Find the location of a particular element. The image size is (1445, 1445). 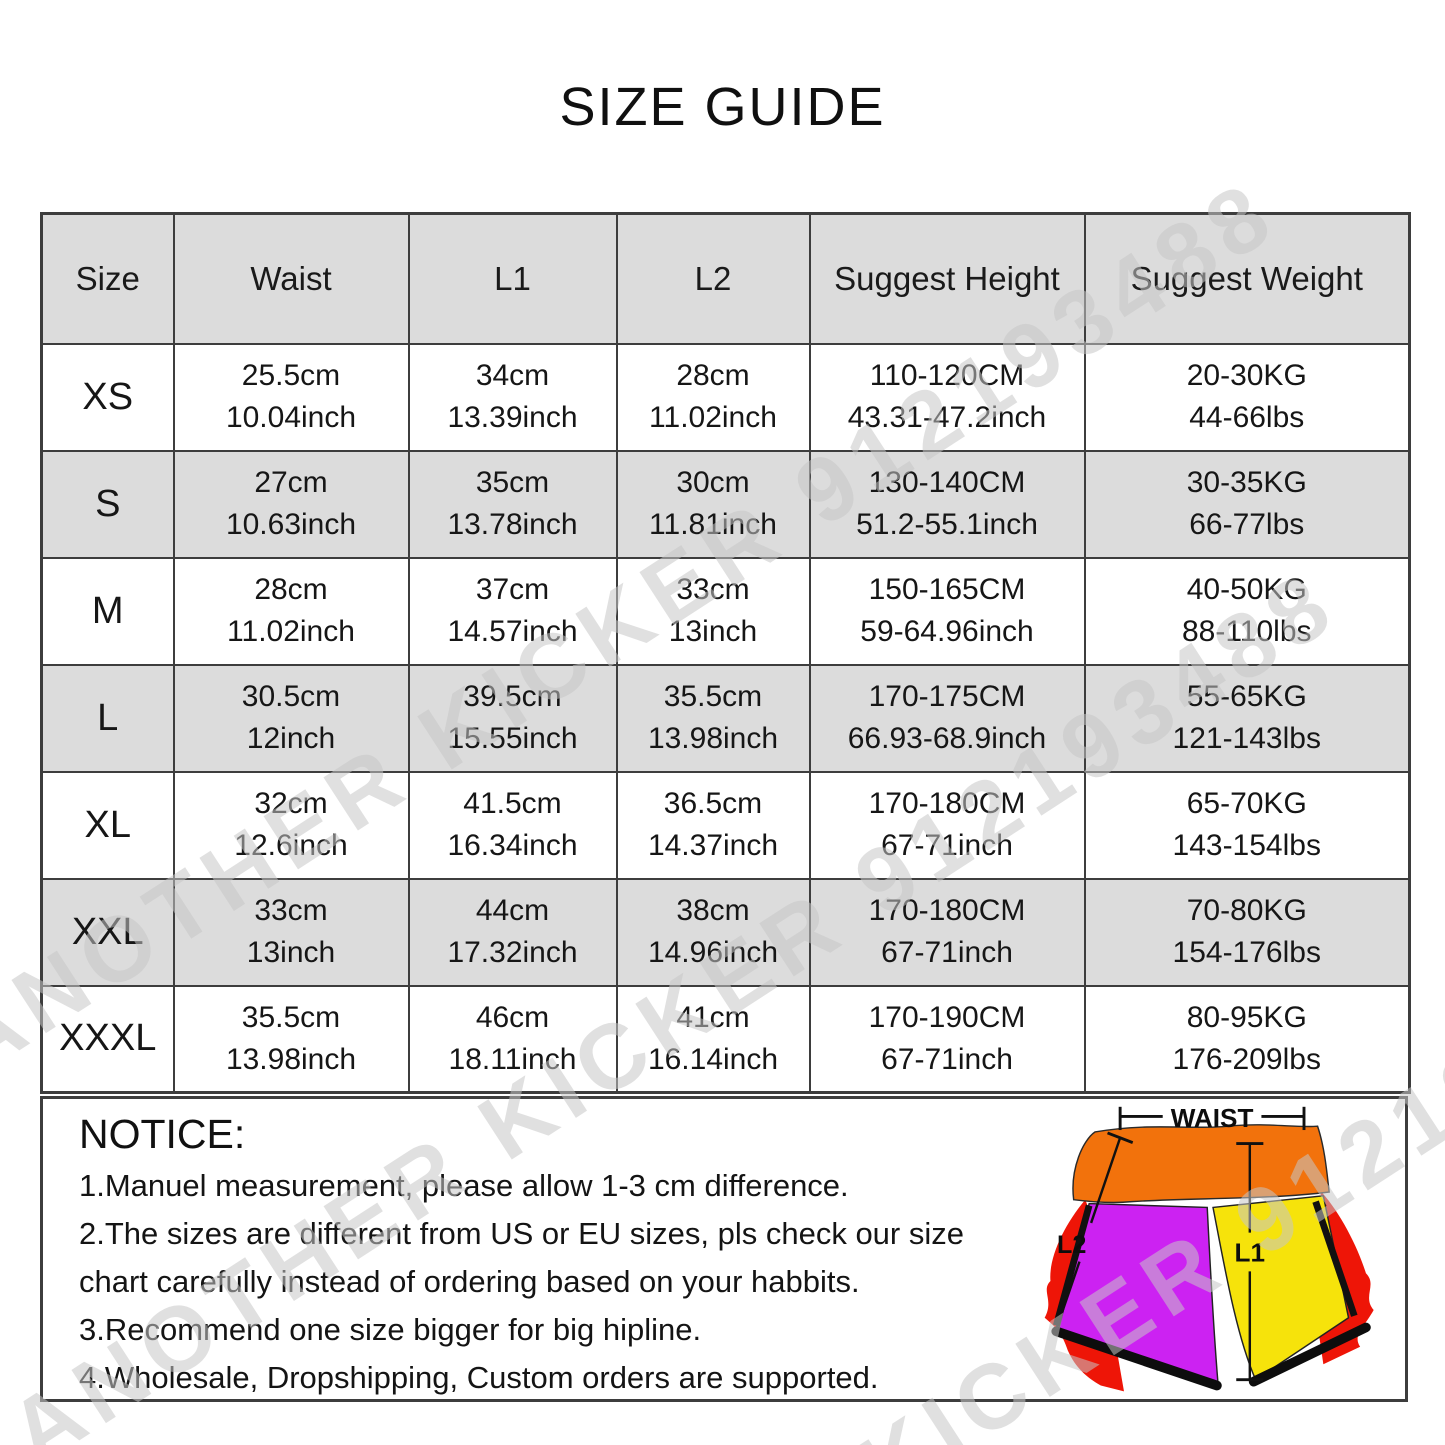

value-cm: 41cm is located at coordinates (713, 1017).